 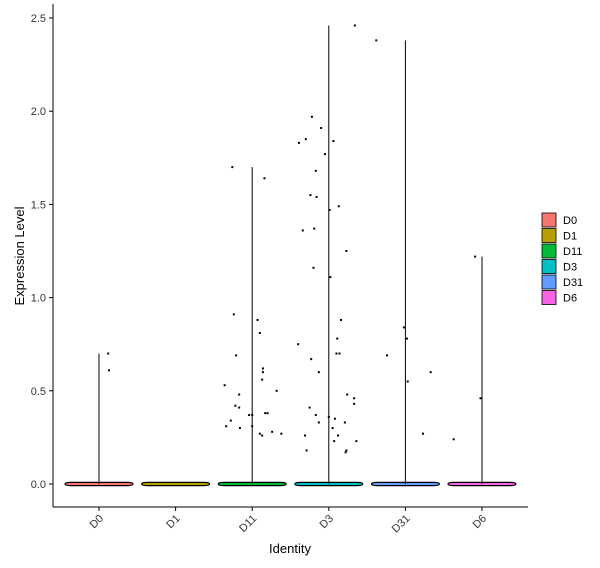 I want to click on x-ticks: D0 D1 D11 D3 D31 D6, so click(x=288, y=521).